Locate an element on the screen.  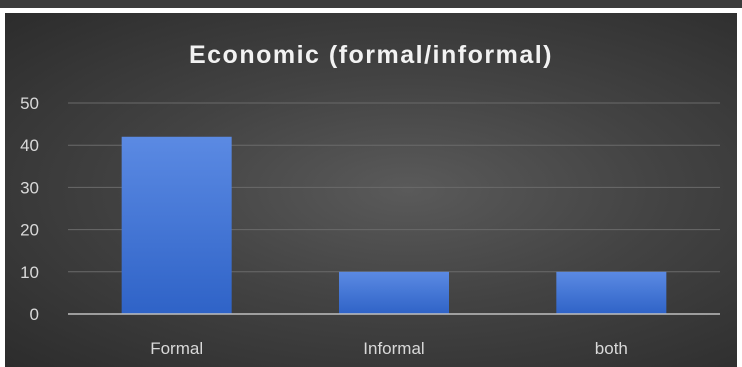
y-axis-ticks: 0 10 20 30 40 50 is located at coordinates (29, 209).